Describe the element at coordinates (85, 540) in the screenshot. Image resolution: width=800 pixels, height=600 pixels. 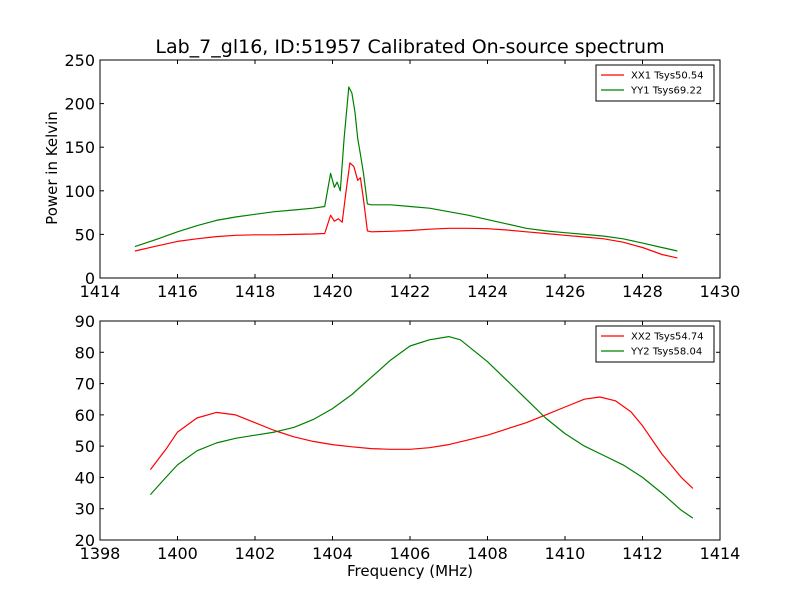
I see `bottom-y-tick-label: 20` at that location.